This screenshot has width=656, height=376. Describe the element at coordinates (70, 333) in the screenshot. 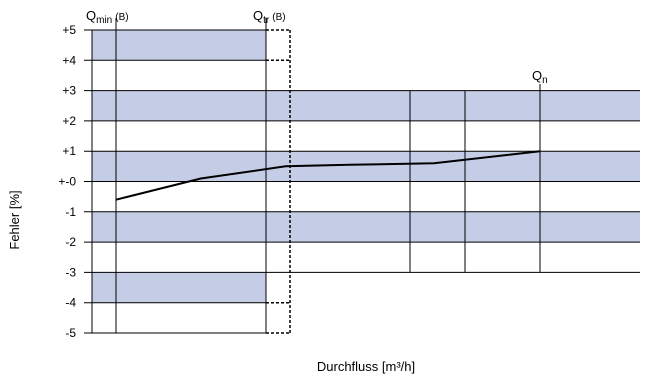

I see `y-tick-label: -5` at that location.